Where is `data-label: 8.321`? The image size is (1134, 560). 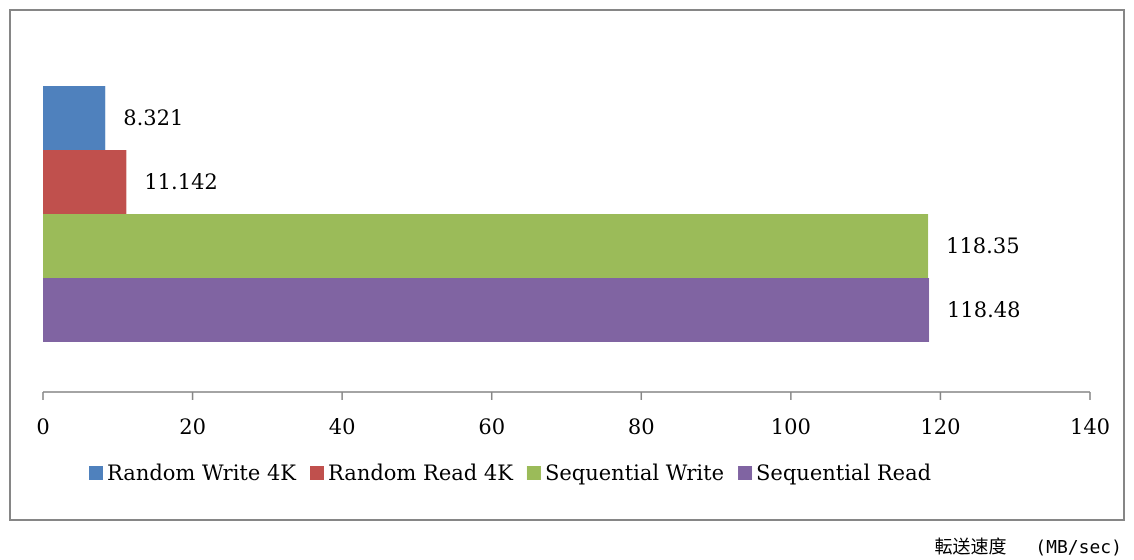 data-label: 8.321 is located at coordinates (153, 118).